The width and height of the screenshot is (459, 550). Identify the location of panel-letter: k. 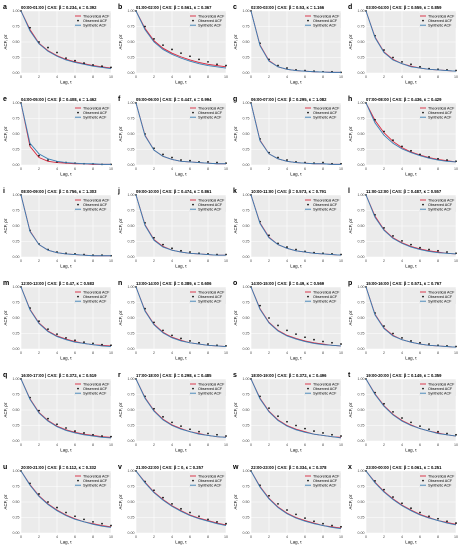
(235, 191).